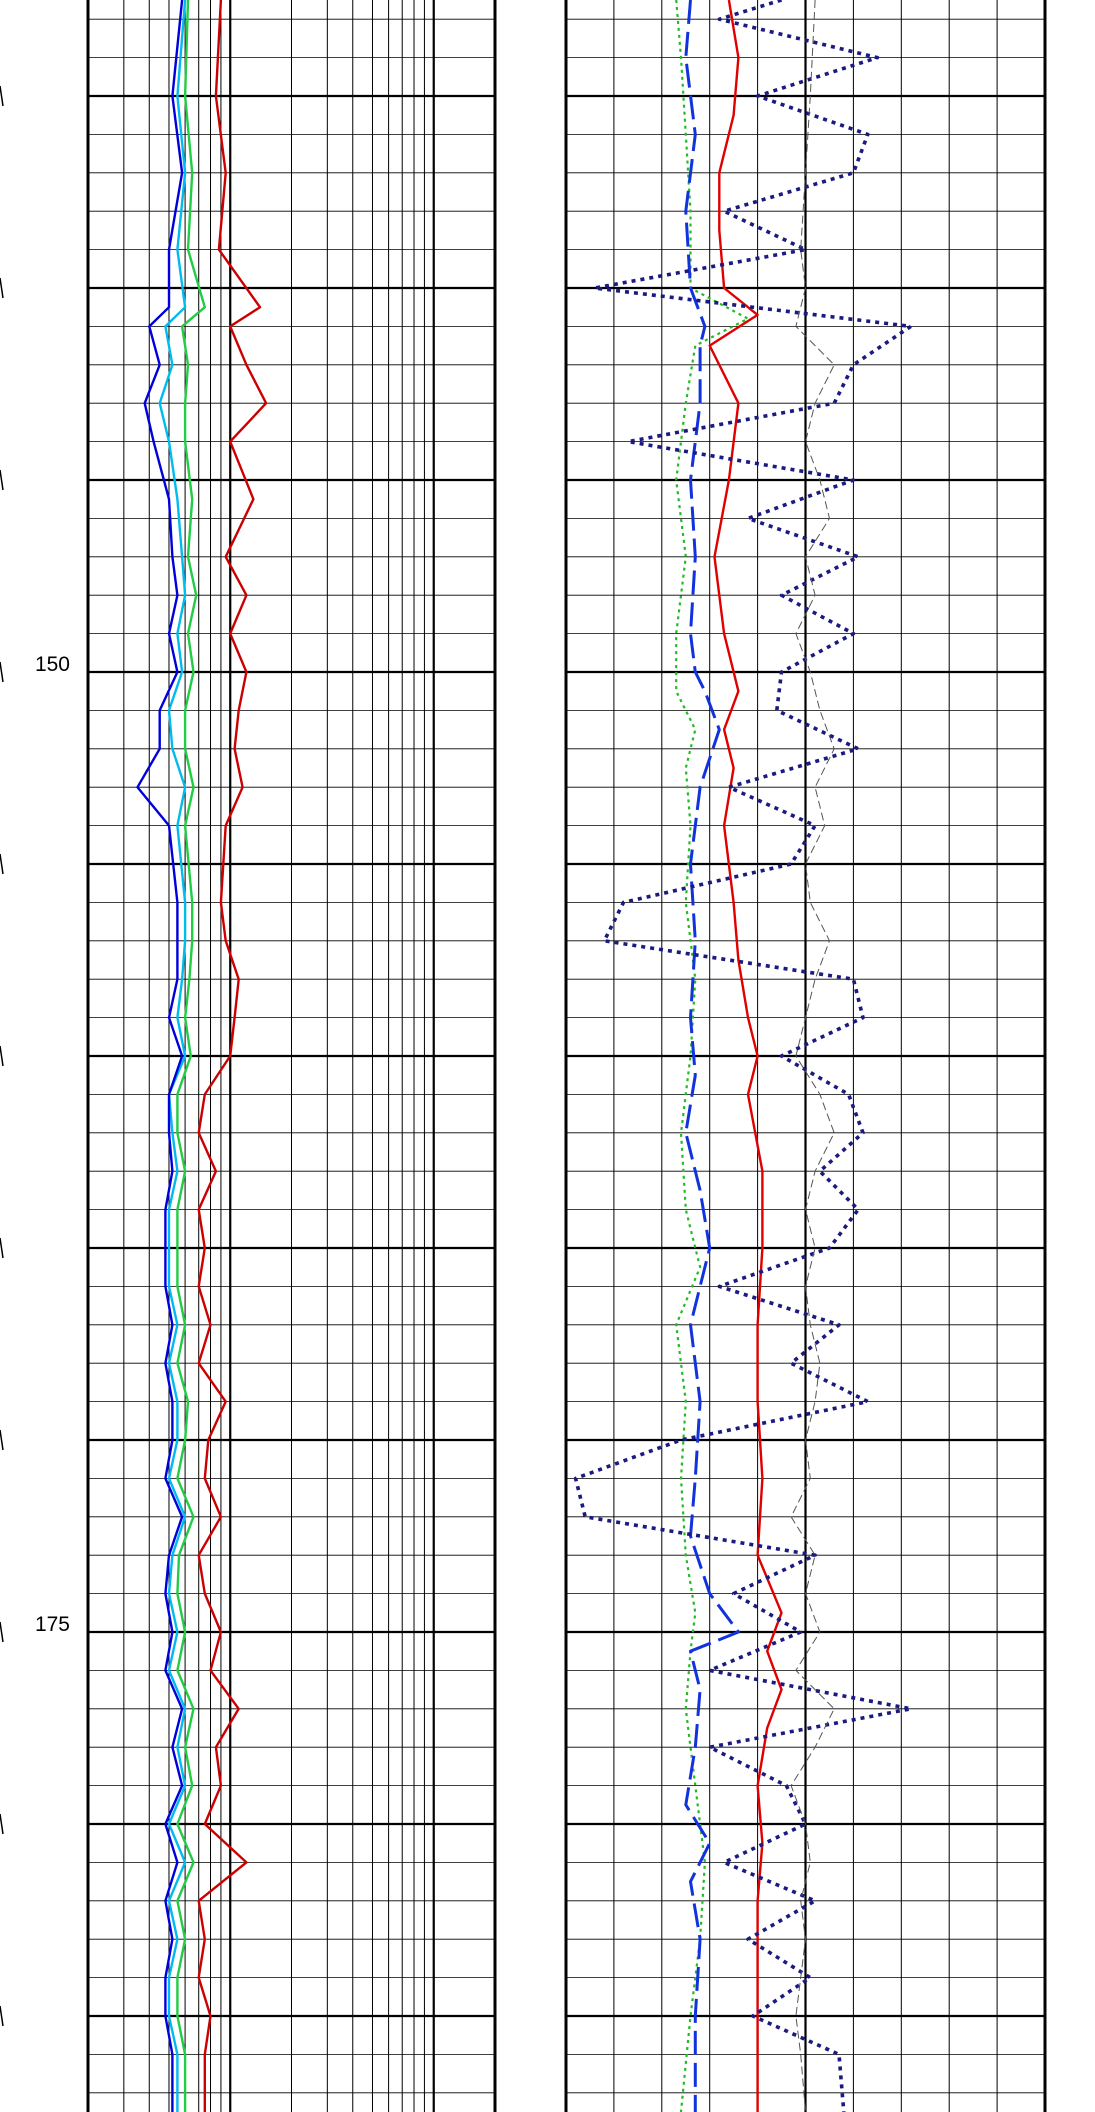  I want to click on depth-label: 150, so click(52, 664).